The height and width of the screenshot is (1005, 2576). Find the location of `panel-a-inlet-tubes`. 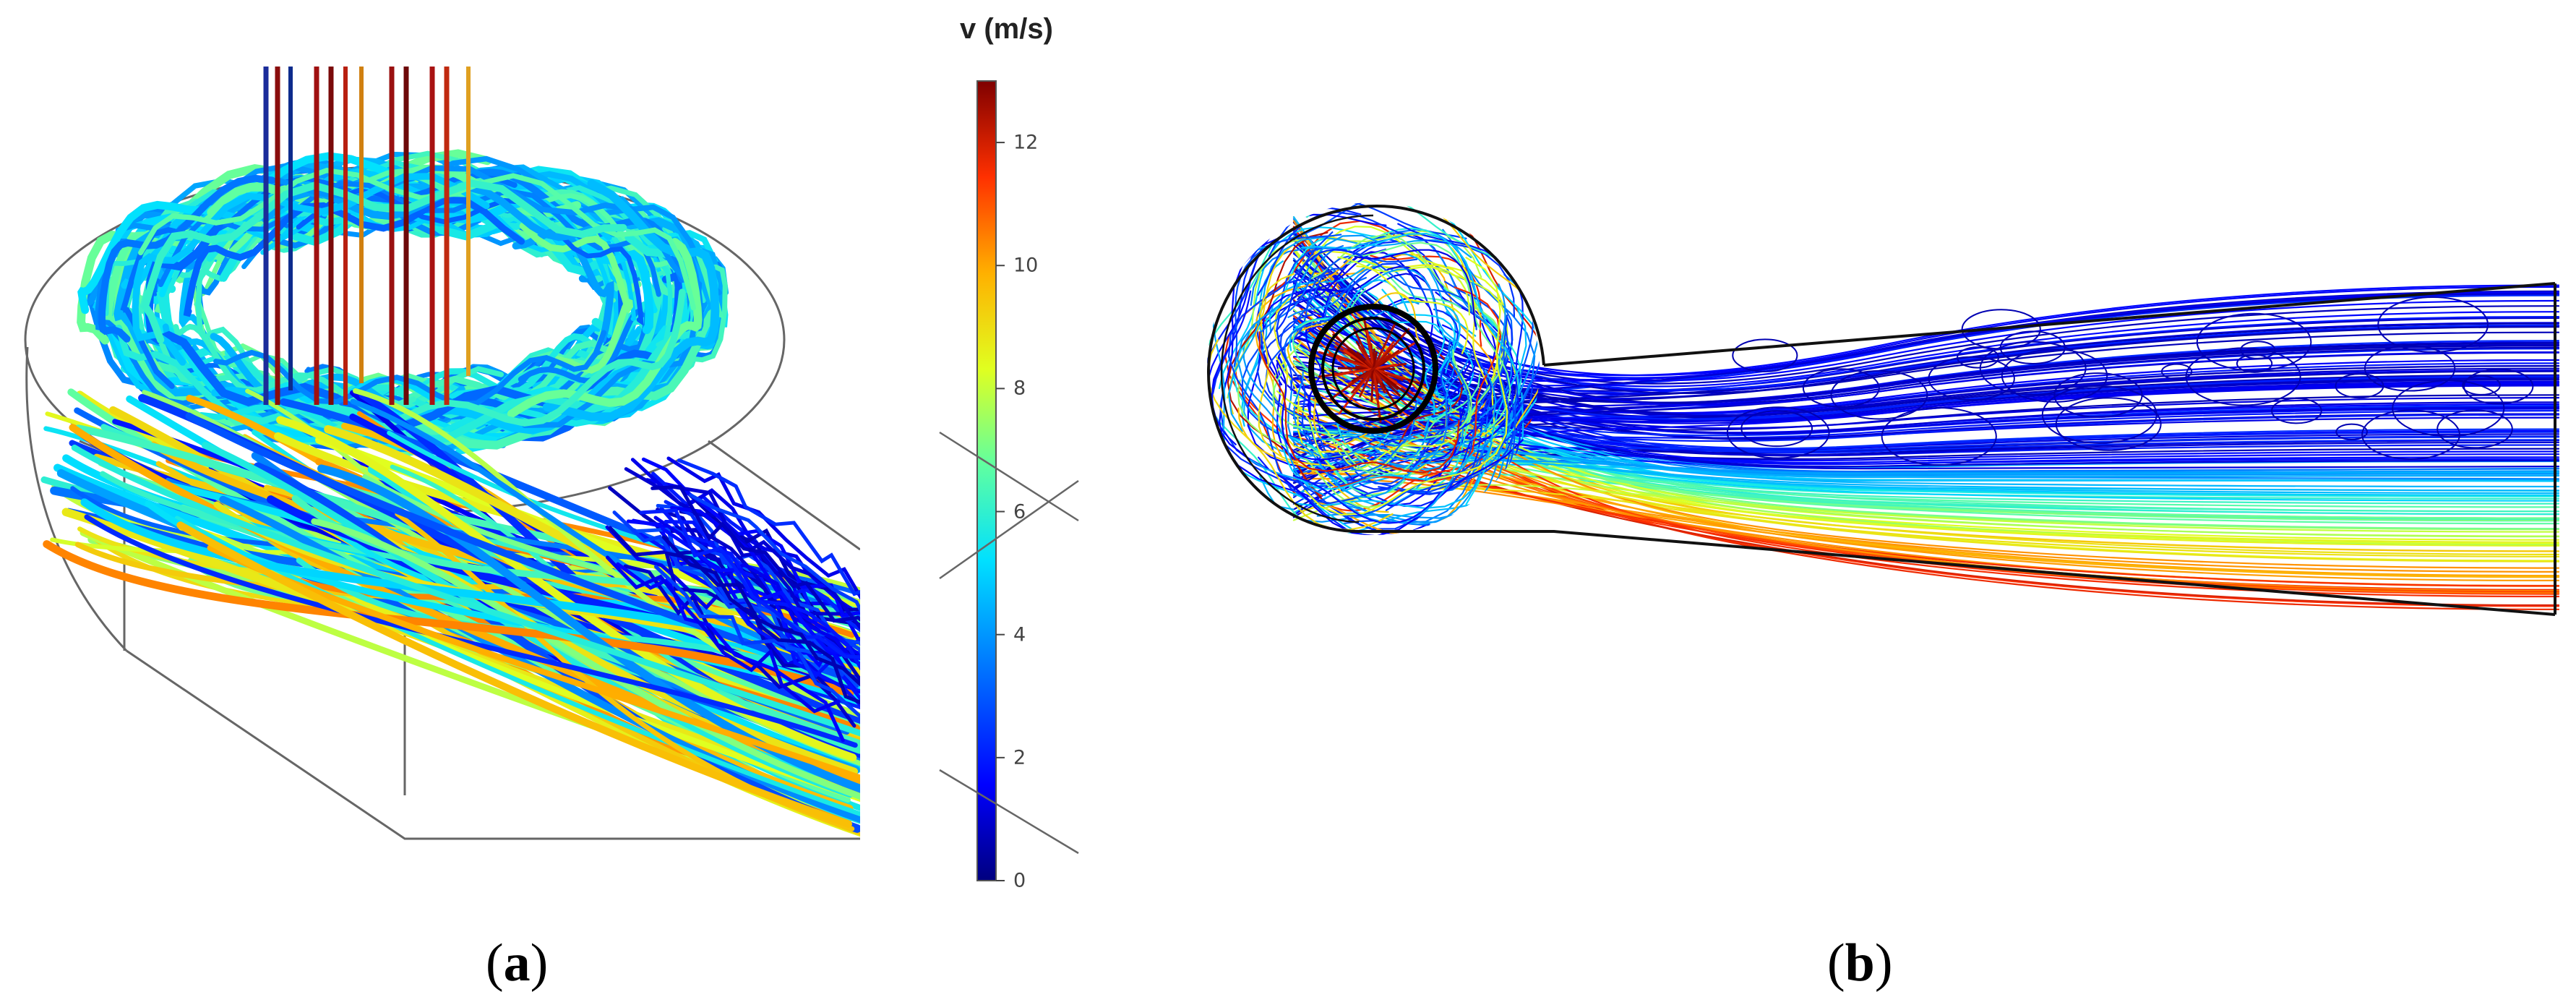

panel-a-inlet-tubes is located at coordinates (367, 236).